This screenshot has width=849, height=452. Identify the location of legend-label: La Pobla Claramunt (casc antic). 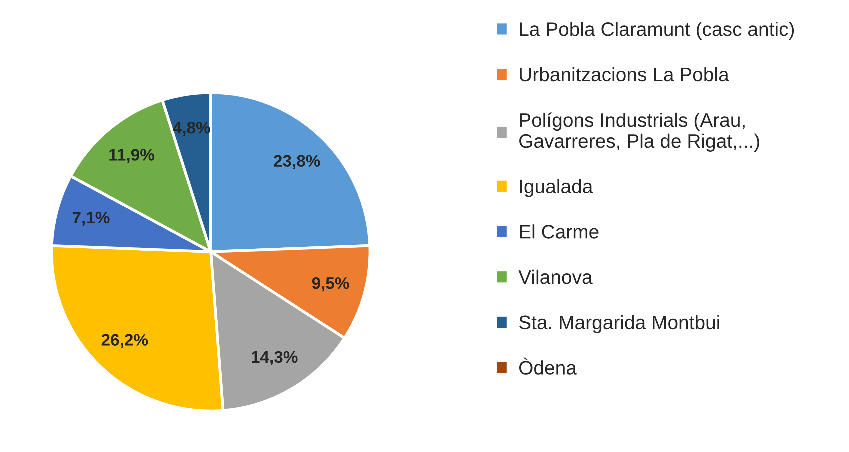
(657, 31).